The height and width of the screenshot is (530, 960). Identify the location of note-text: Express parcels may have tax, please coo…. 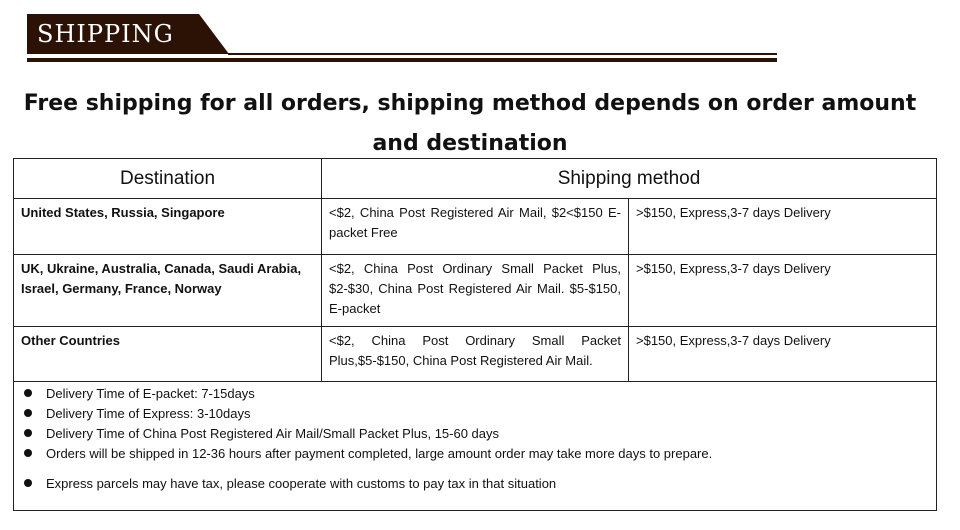
(301, 483).